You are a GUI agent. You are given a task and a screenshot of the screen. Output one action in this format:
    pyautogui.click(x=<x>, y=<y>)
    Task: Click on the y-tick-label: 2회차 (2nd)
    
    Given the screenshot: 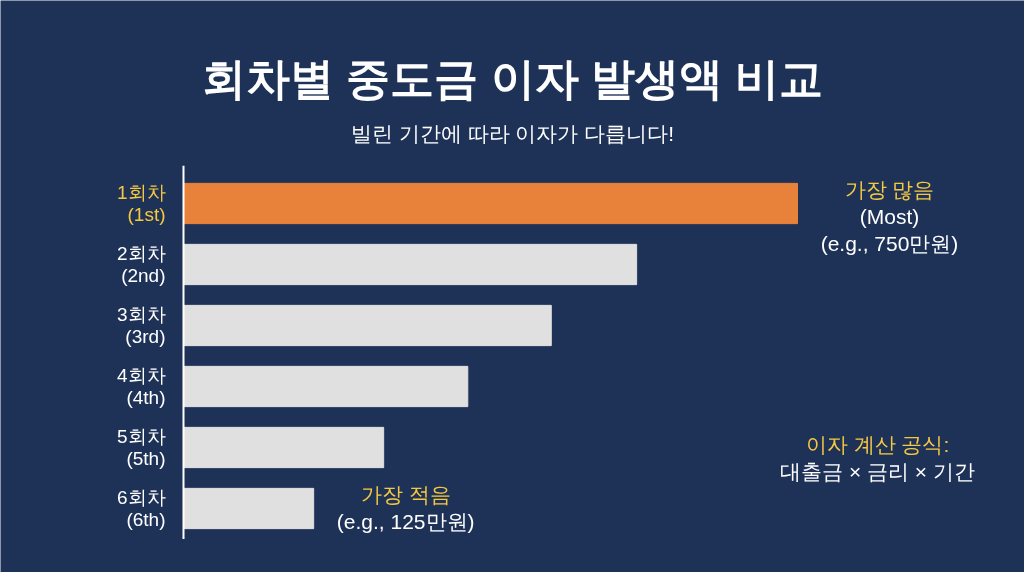 What is the action you would take?
    pyautogui.click(x=141, y=264)
    